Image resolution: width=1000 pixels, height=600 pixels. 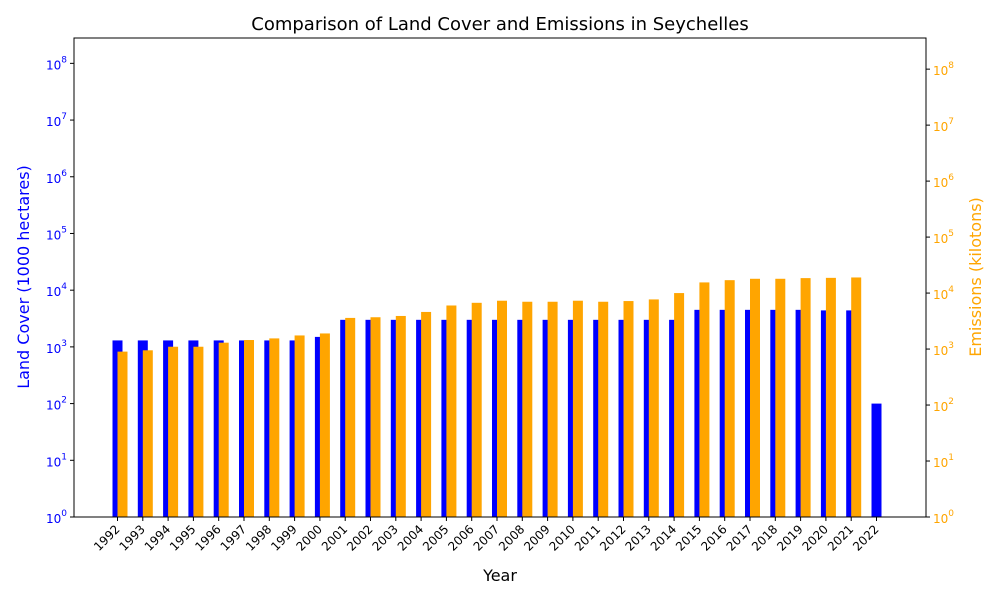 I want to click on emissions-bar-2010, so click(x=577, y=408).